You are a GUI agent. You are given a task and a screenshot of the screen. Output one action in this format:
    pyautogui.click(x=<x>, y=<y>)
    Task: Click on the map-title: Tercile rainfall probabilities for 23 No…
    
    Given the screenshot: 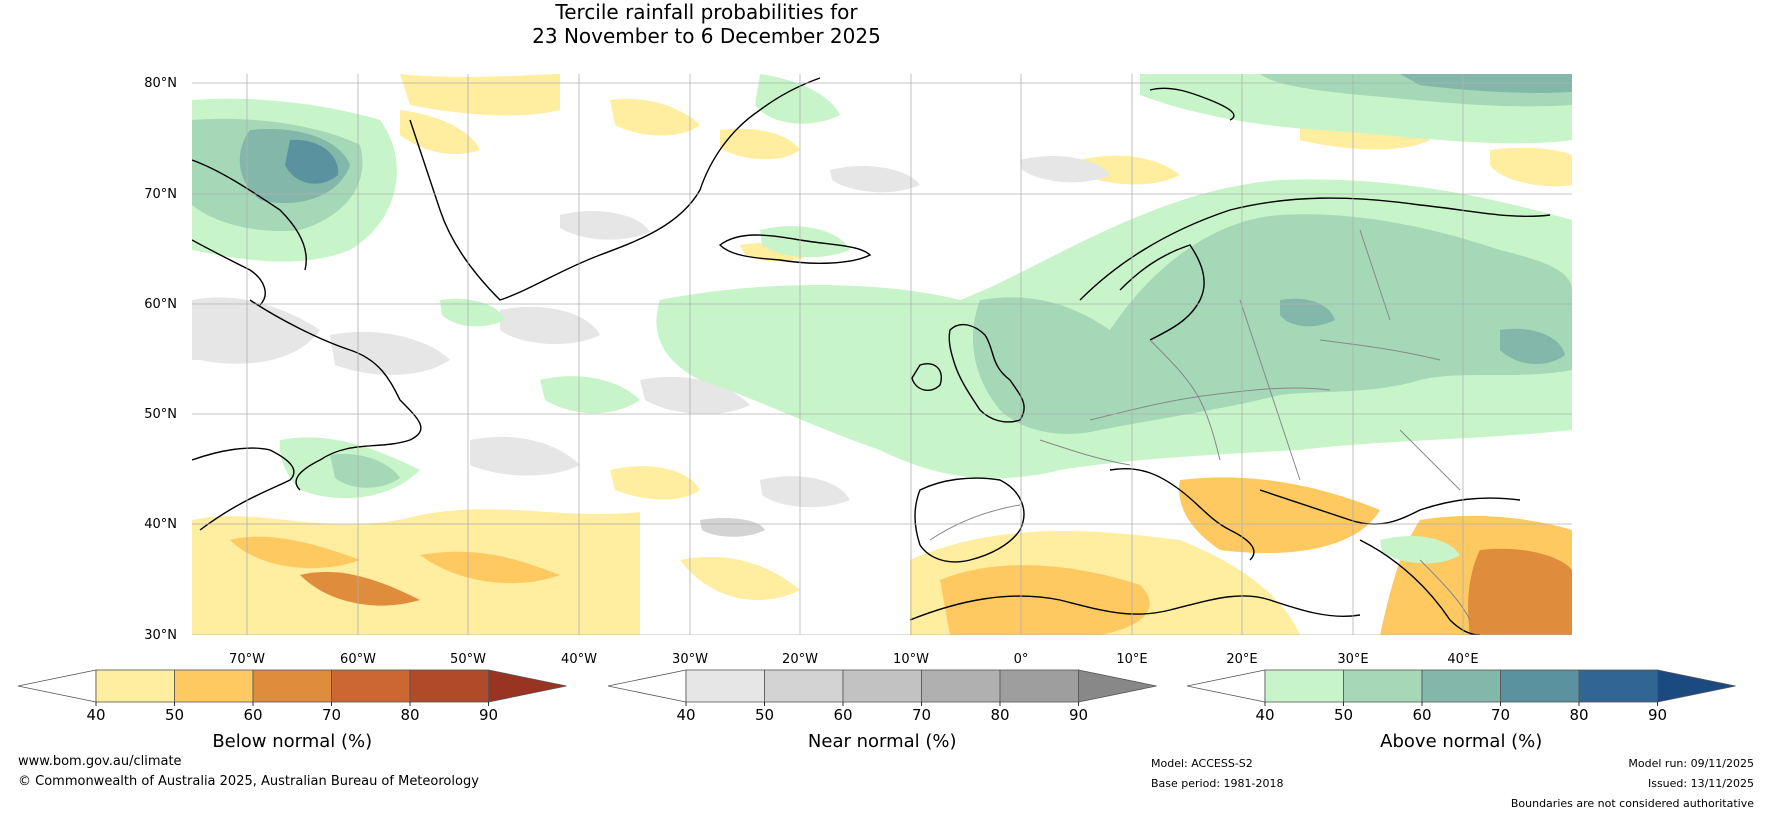 What is the action you would take?
    pyautogui.click(x=706, y=24)
    